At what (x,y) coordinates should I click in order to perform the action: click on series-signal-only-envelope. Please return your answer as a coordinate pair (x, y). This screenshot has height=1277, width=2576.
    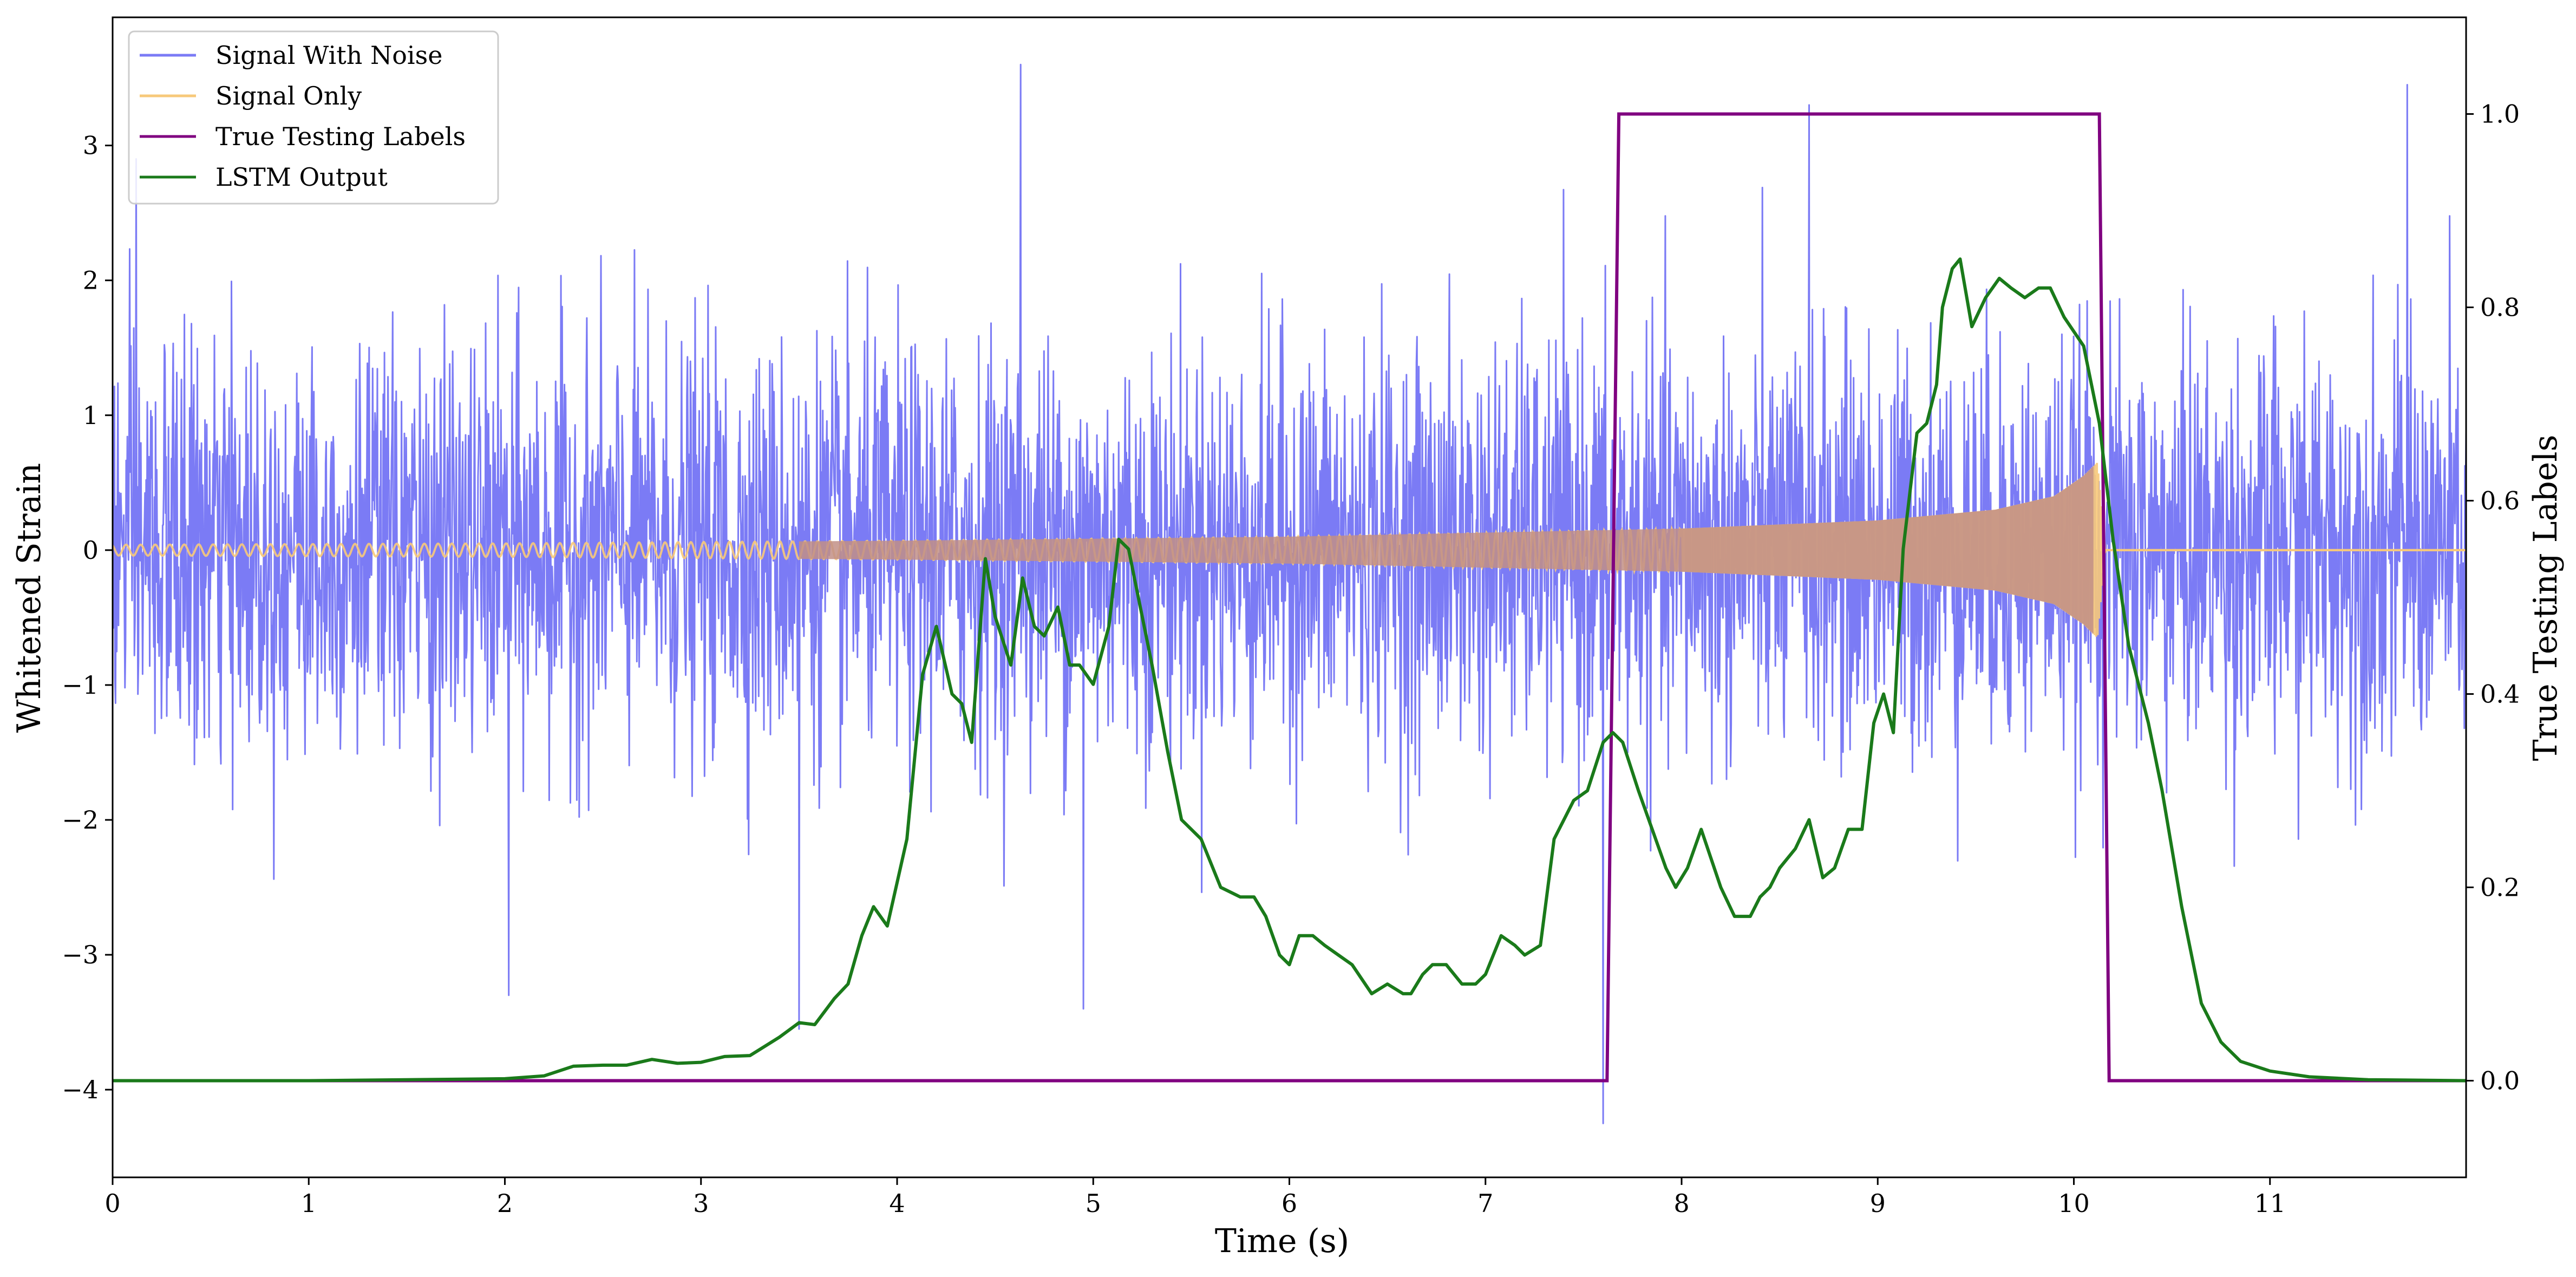
    Looking at the image, I should click on (1446, 550).